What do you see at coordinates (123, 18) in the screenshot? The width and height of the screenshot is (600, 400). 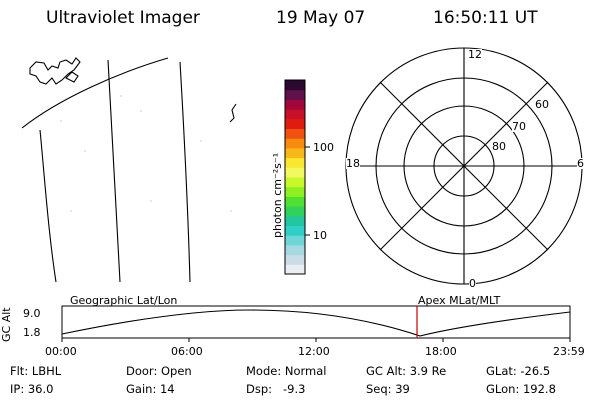 I see `instrument-title: Ultraviolet Imager` at bounding box center [123, 18].